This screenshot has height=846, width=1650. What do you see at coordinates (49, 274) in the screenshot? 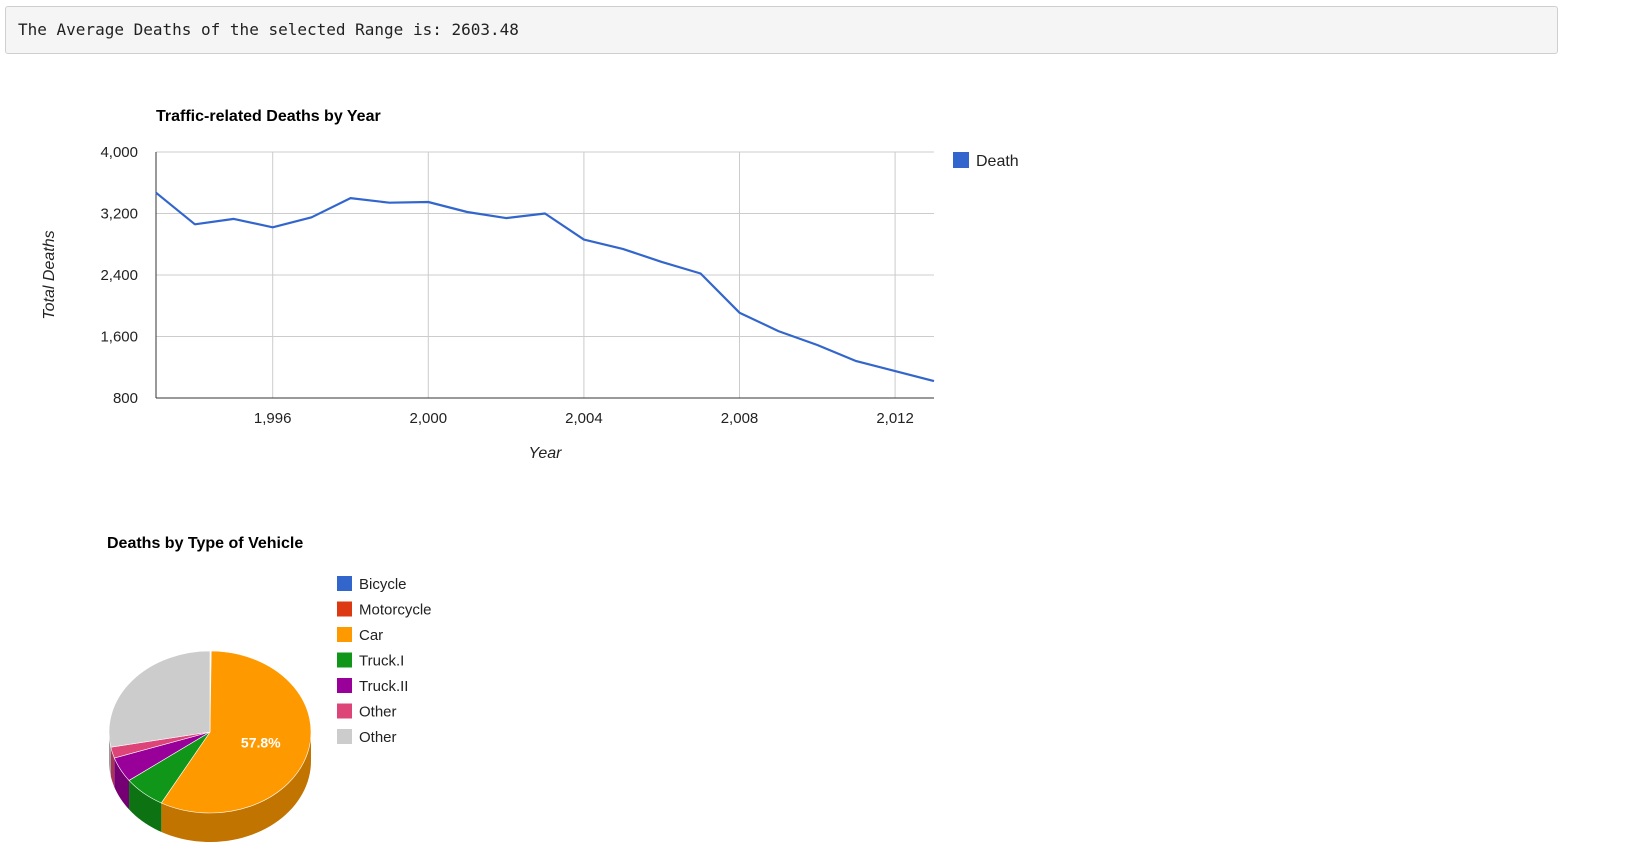
I see `y-axis-title: Total Deaths` at bounding box center [49, 274].